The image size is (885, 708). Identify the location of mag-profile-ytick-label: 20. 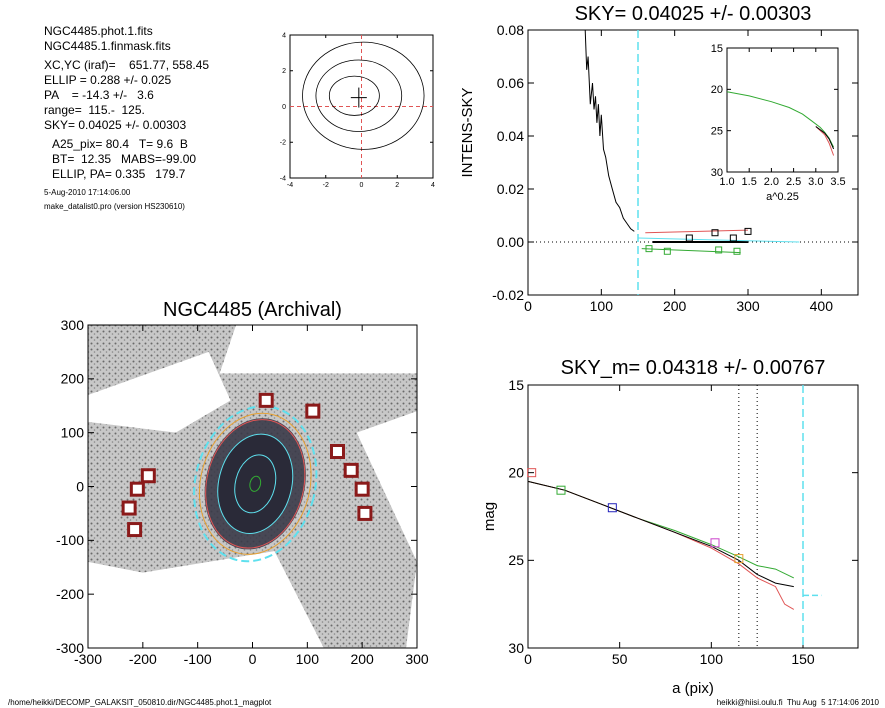
(516, 473).